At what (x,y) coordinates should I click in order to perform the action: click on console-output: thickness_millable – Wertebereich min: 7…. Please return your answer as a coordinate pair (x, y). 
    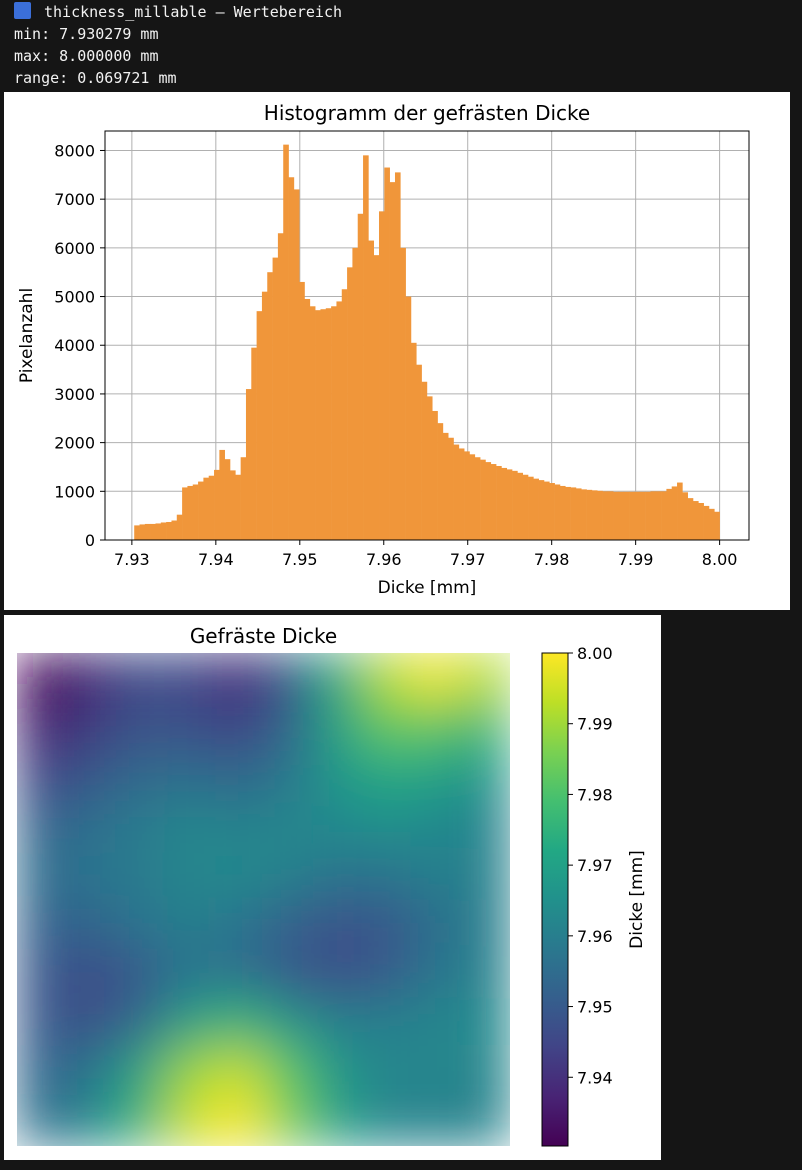
    Looking at the image, I should click on (401, 46).